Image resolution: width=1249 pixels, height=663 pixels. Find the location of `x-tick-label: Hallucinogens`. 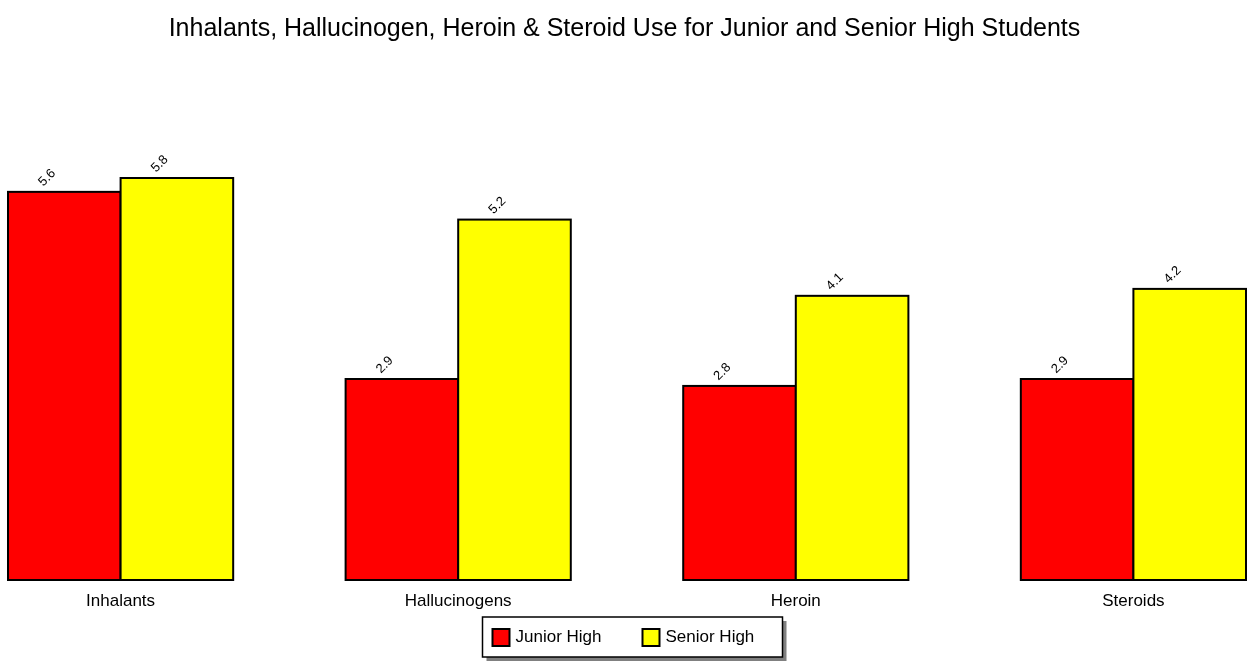

x-tick-label: Hallucinogens is located at coordinates (458, 600).